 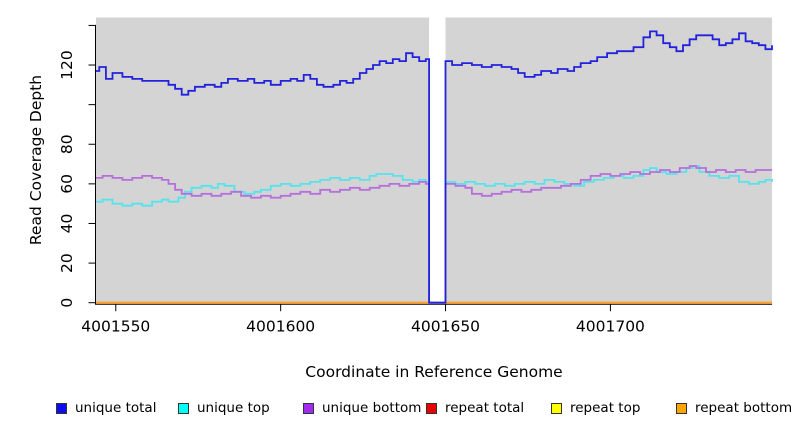 What do you see at coordinates (372, 408) in the screenshot?
I see `legend-label: unique bottom` at bounding box center [372, 408].